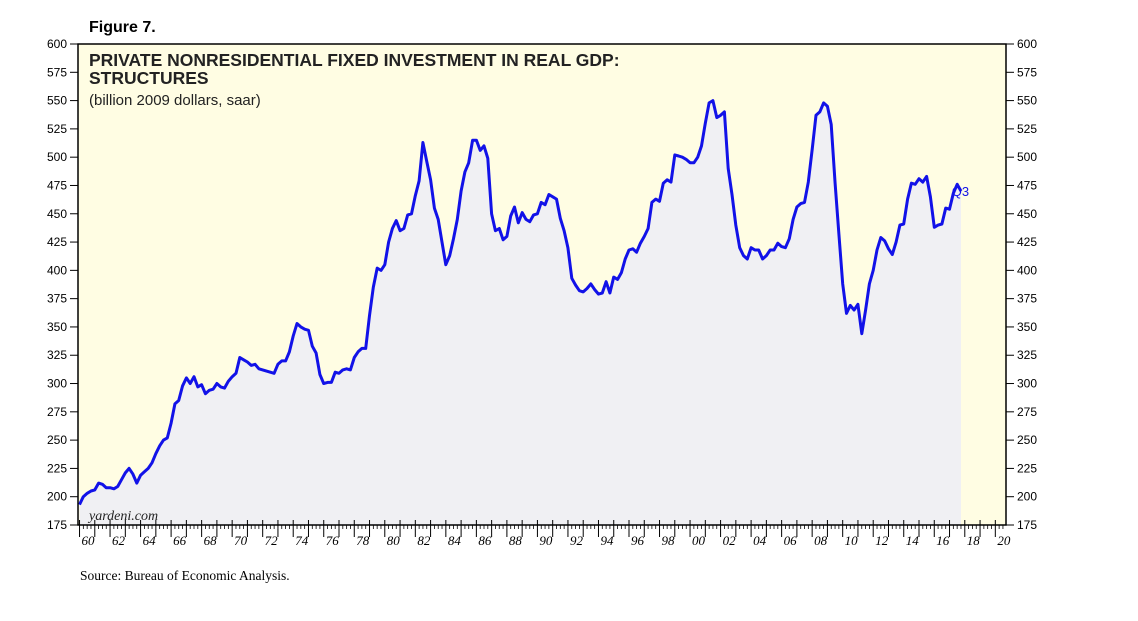 This screenshot has width=1138, height=621. I want to click on x-tick-label: 78, so click(363, 540).